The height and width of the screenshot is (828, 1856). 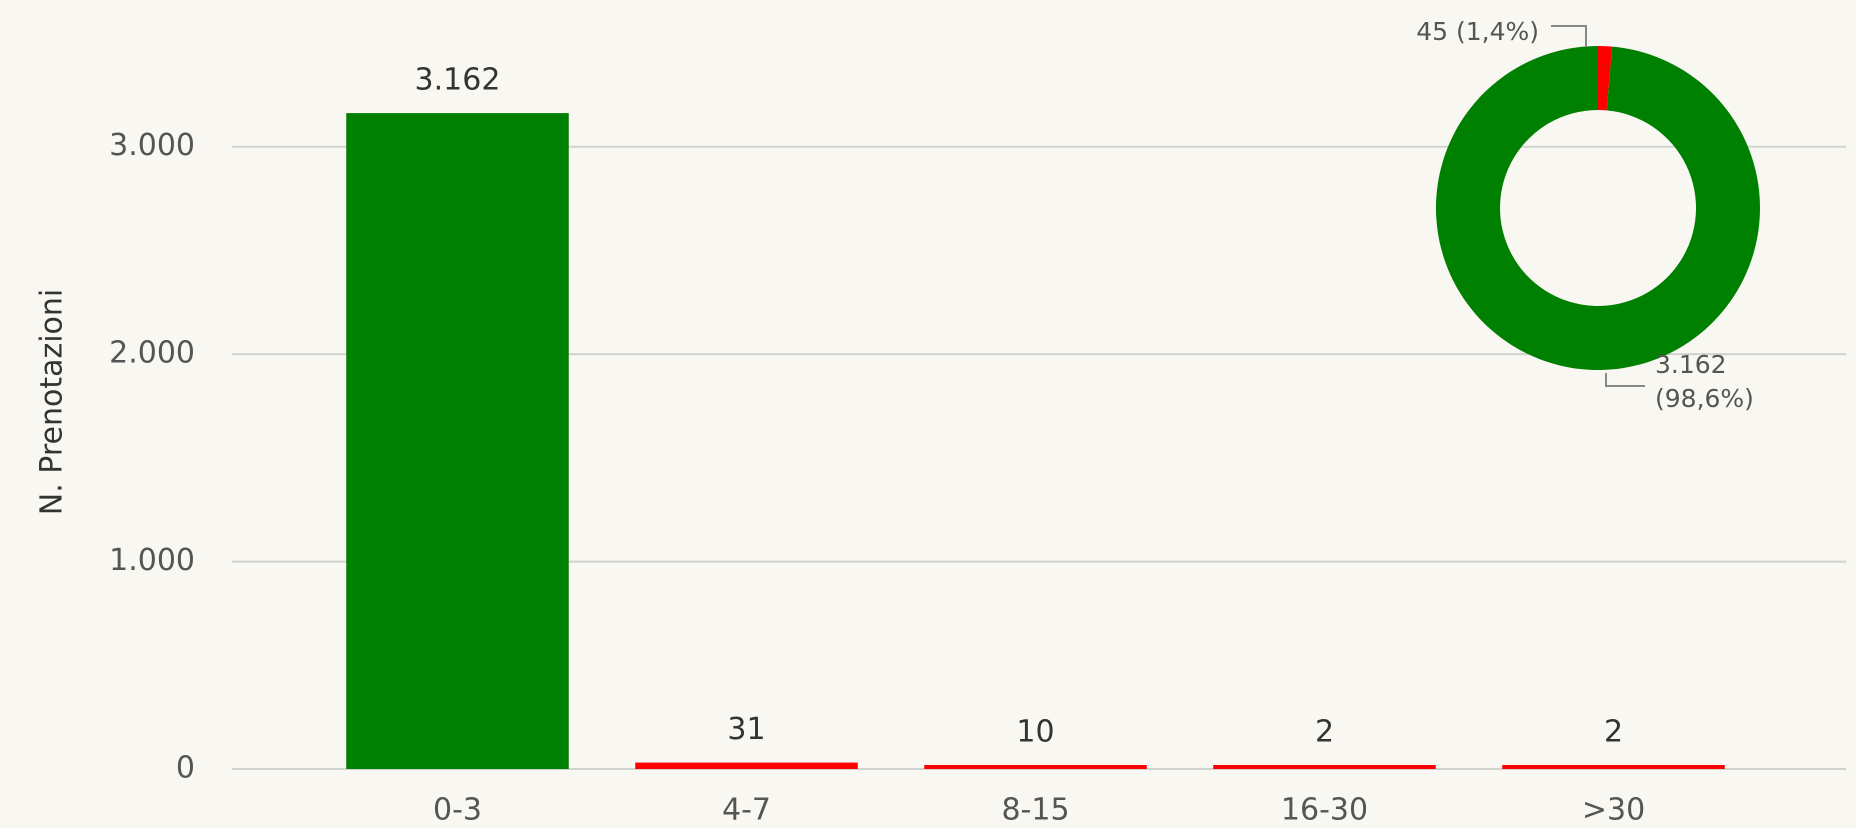 What do you see at coordinates (1704, 381) in the screenshot?
I see `pie-label: 3.162 (98,6%)` at bounding box center [1704, 381].